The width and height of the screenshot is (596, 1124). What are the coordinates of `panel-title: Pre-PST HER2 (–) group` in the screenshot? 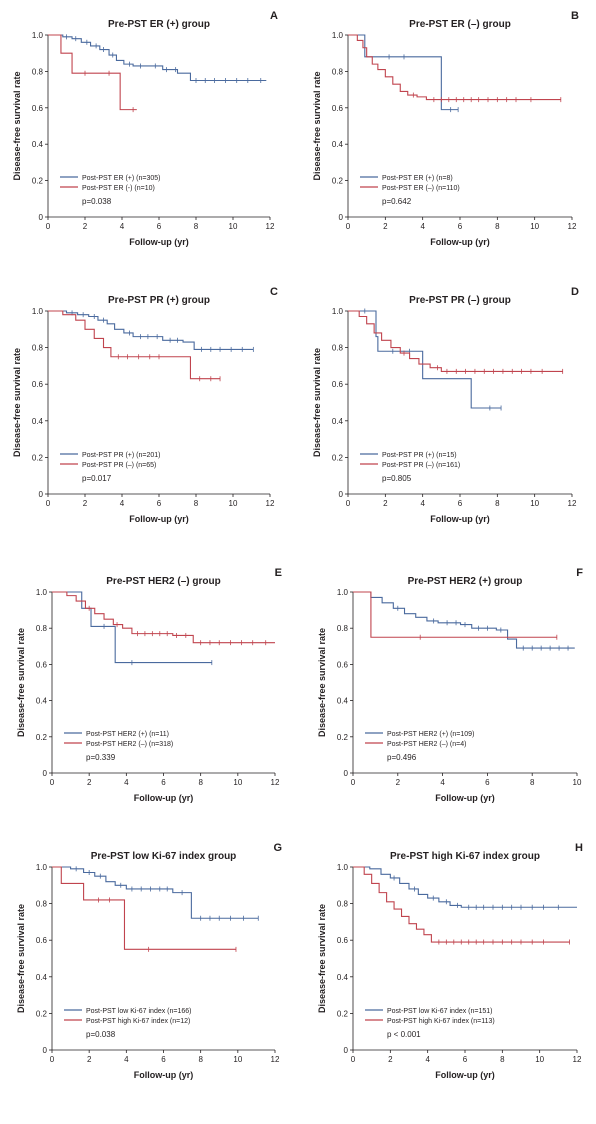 It's located at (163, 581).